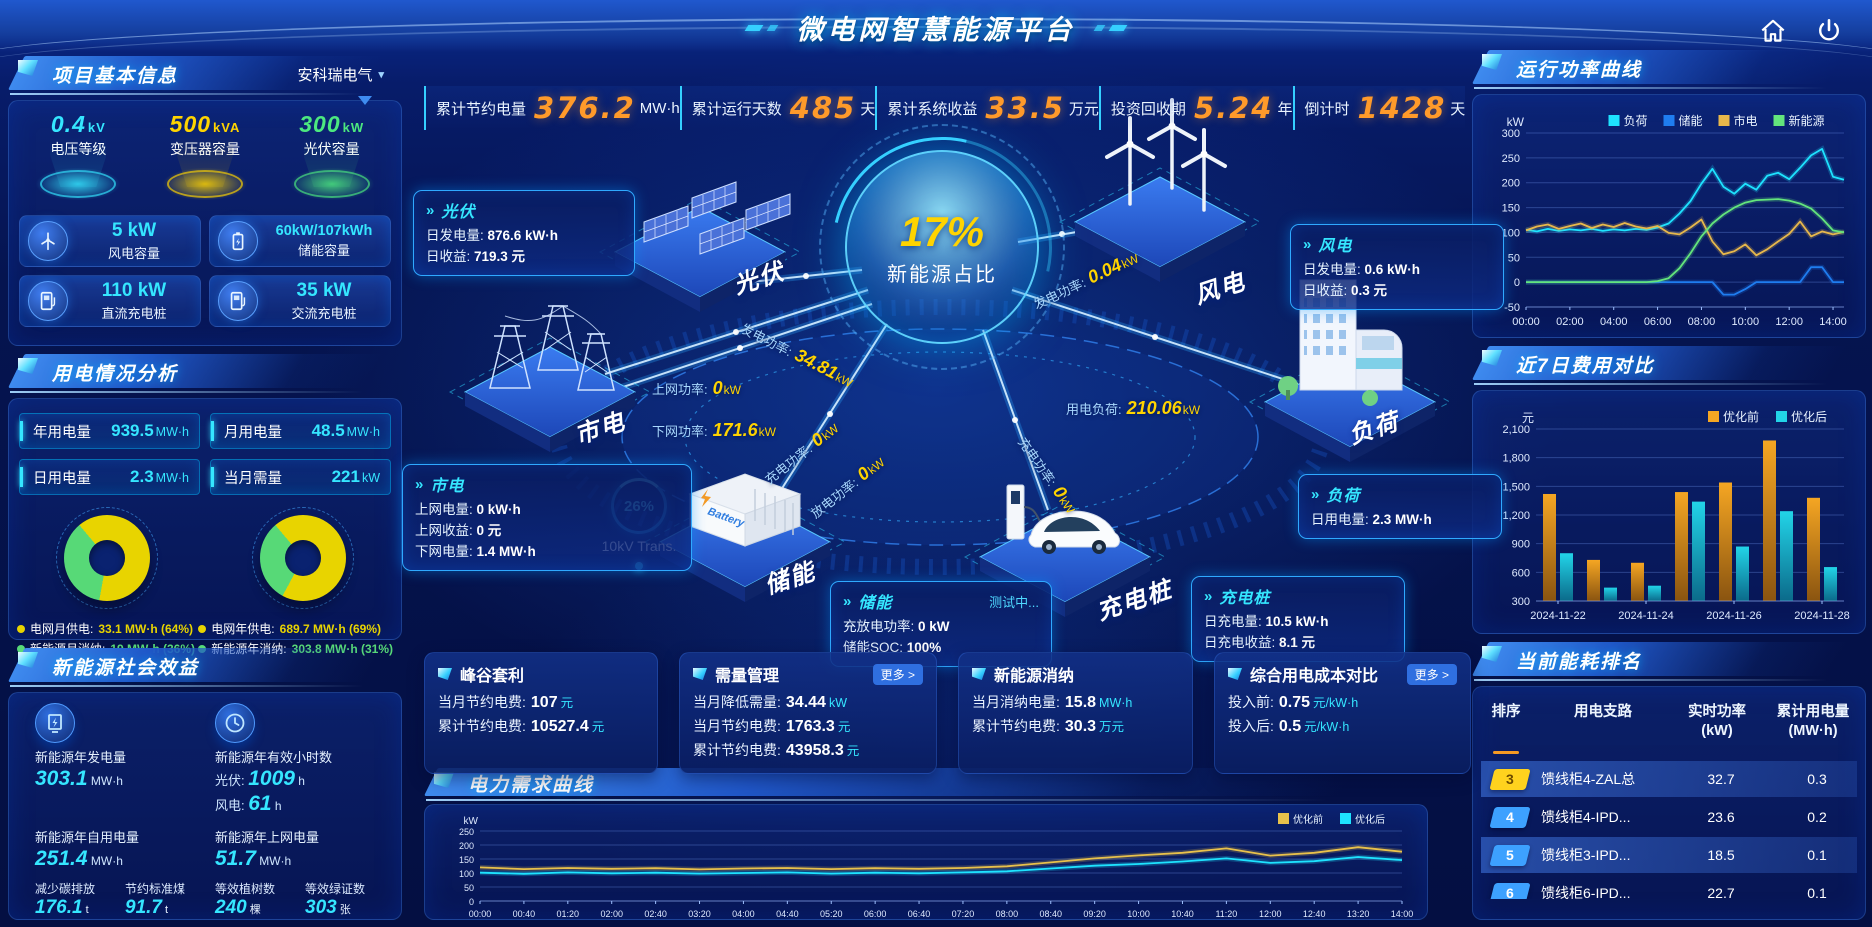 The height and width of the screenshot is (927, 1872). Describe the element at coordinates (1516, 487) in the screenshot. I see `svg-text: 1,500` at that location.